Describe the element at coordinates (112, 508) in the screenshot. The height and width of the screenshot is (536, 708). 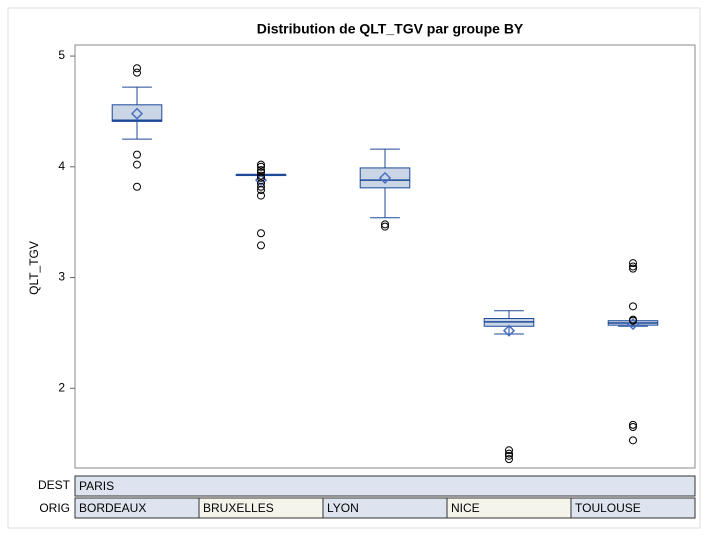
I see `x-tick-label: BORDEAUX` at that location.